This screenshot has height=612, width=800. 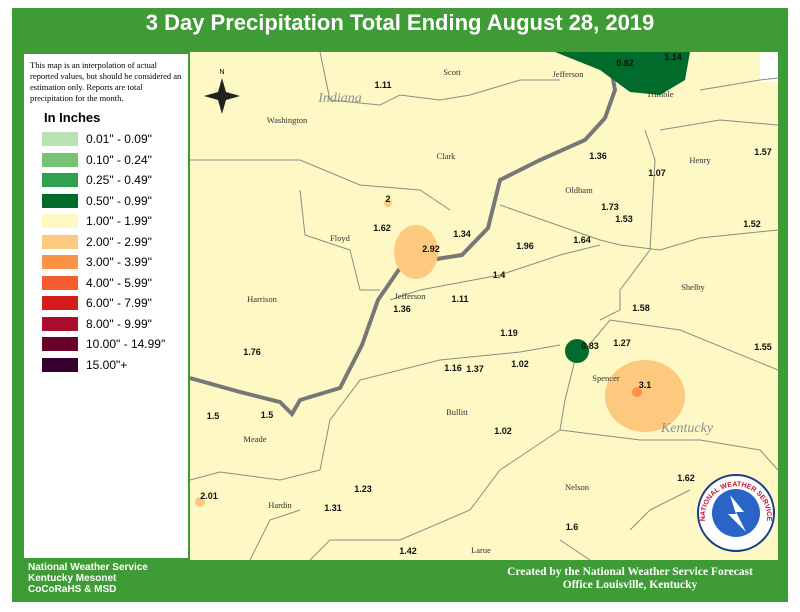 I want to click on report-value: 1.16, so click(x=453, y=368).